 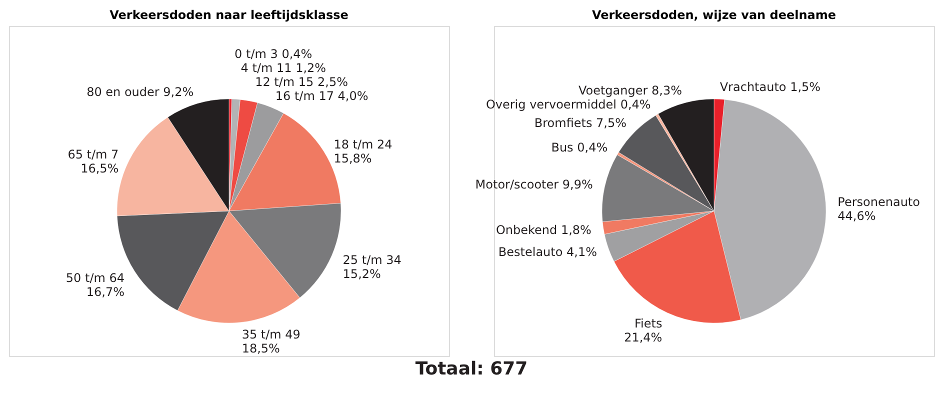 I want to click on data-label: 16,5%, so click(x=99, y=168).